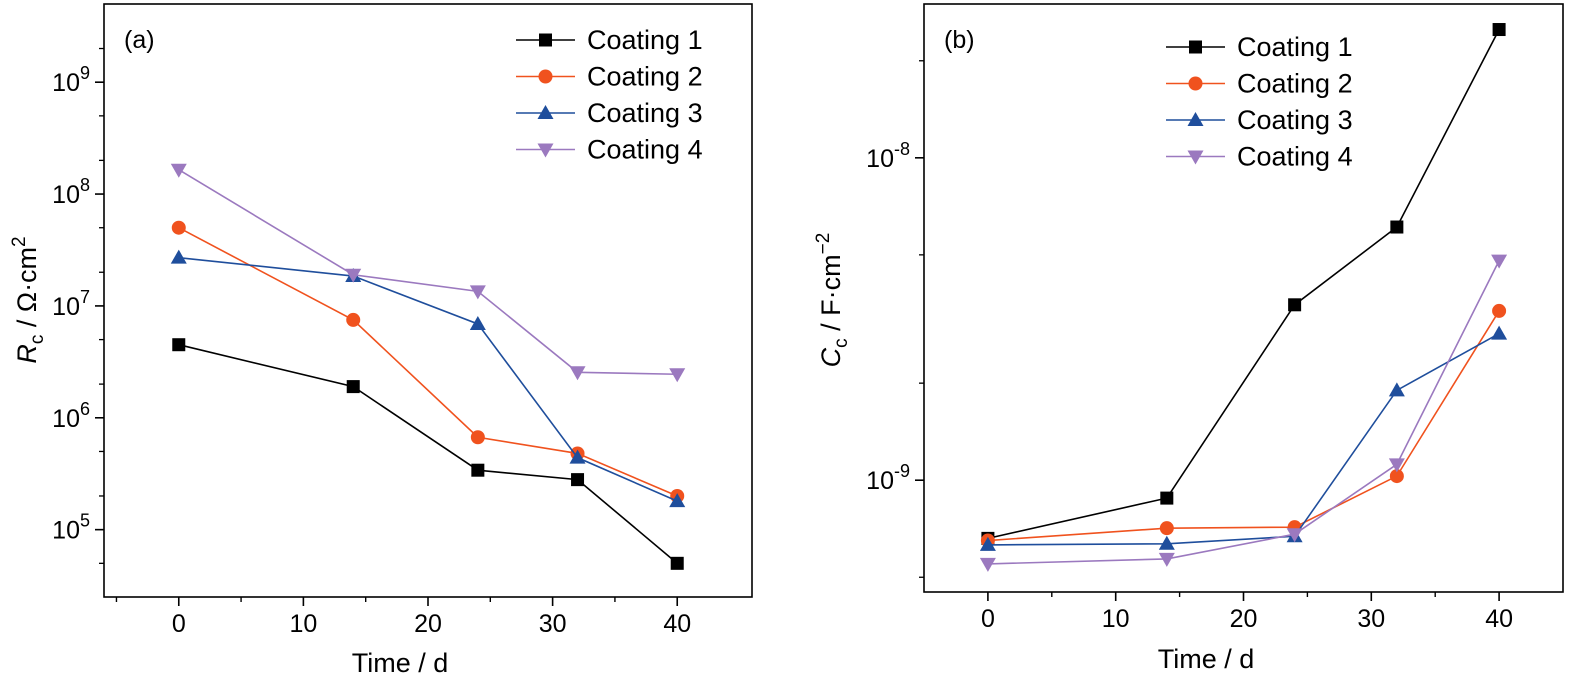  I want to click on panel-b-y-unit-sup: −2, so click(823, 244).